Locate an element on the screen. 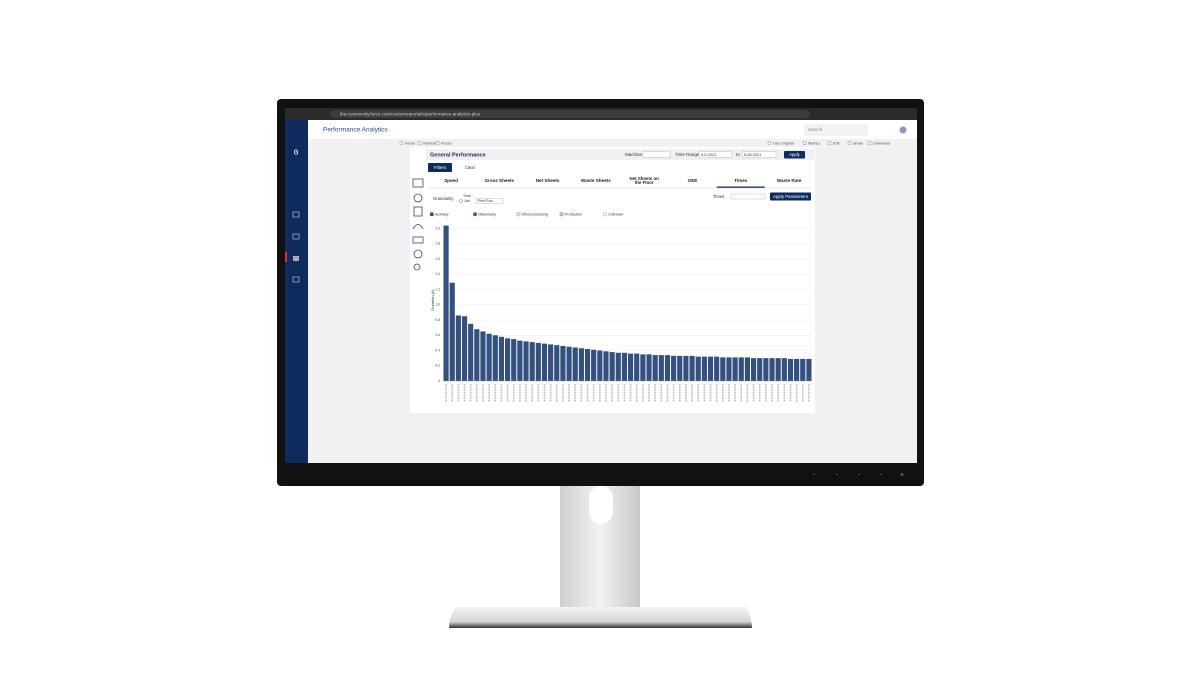 Image resolution: width=1200 pixels, height=680 pixels. machine-select is located at coordinates (656, 154).